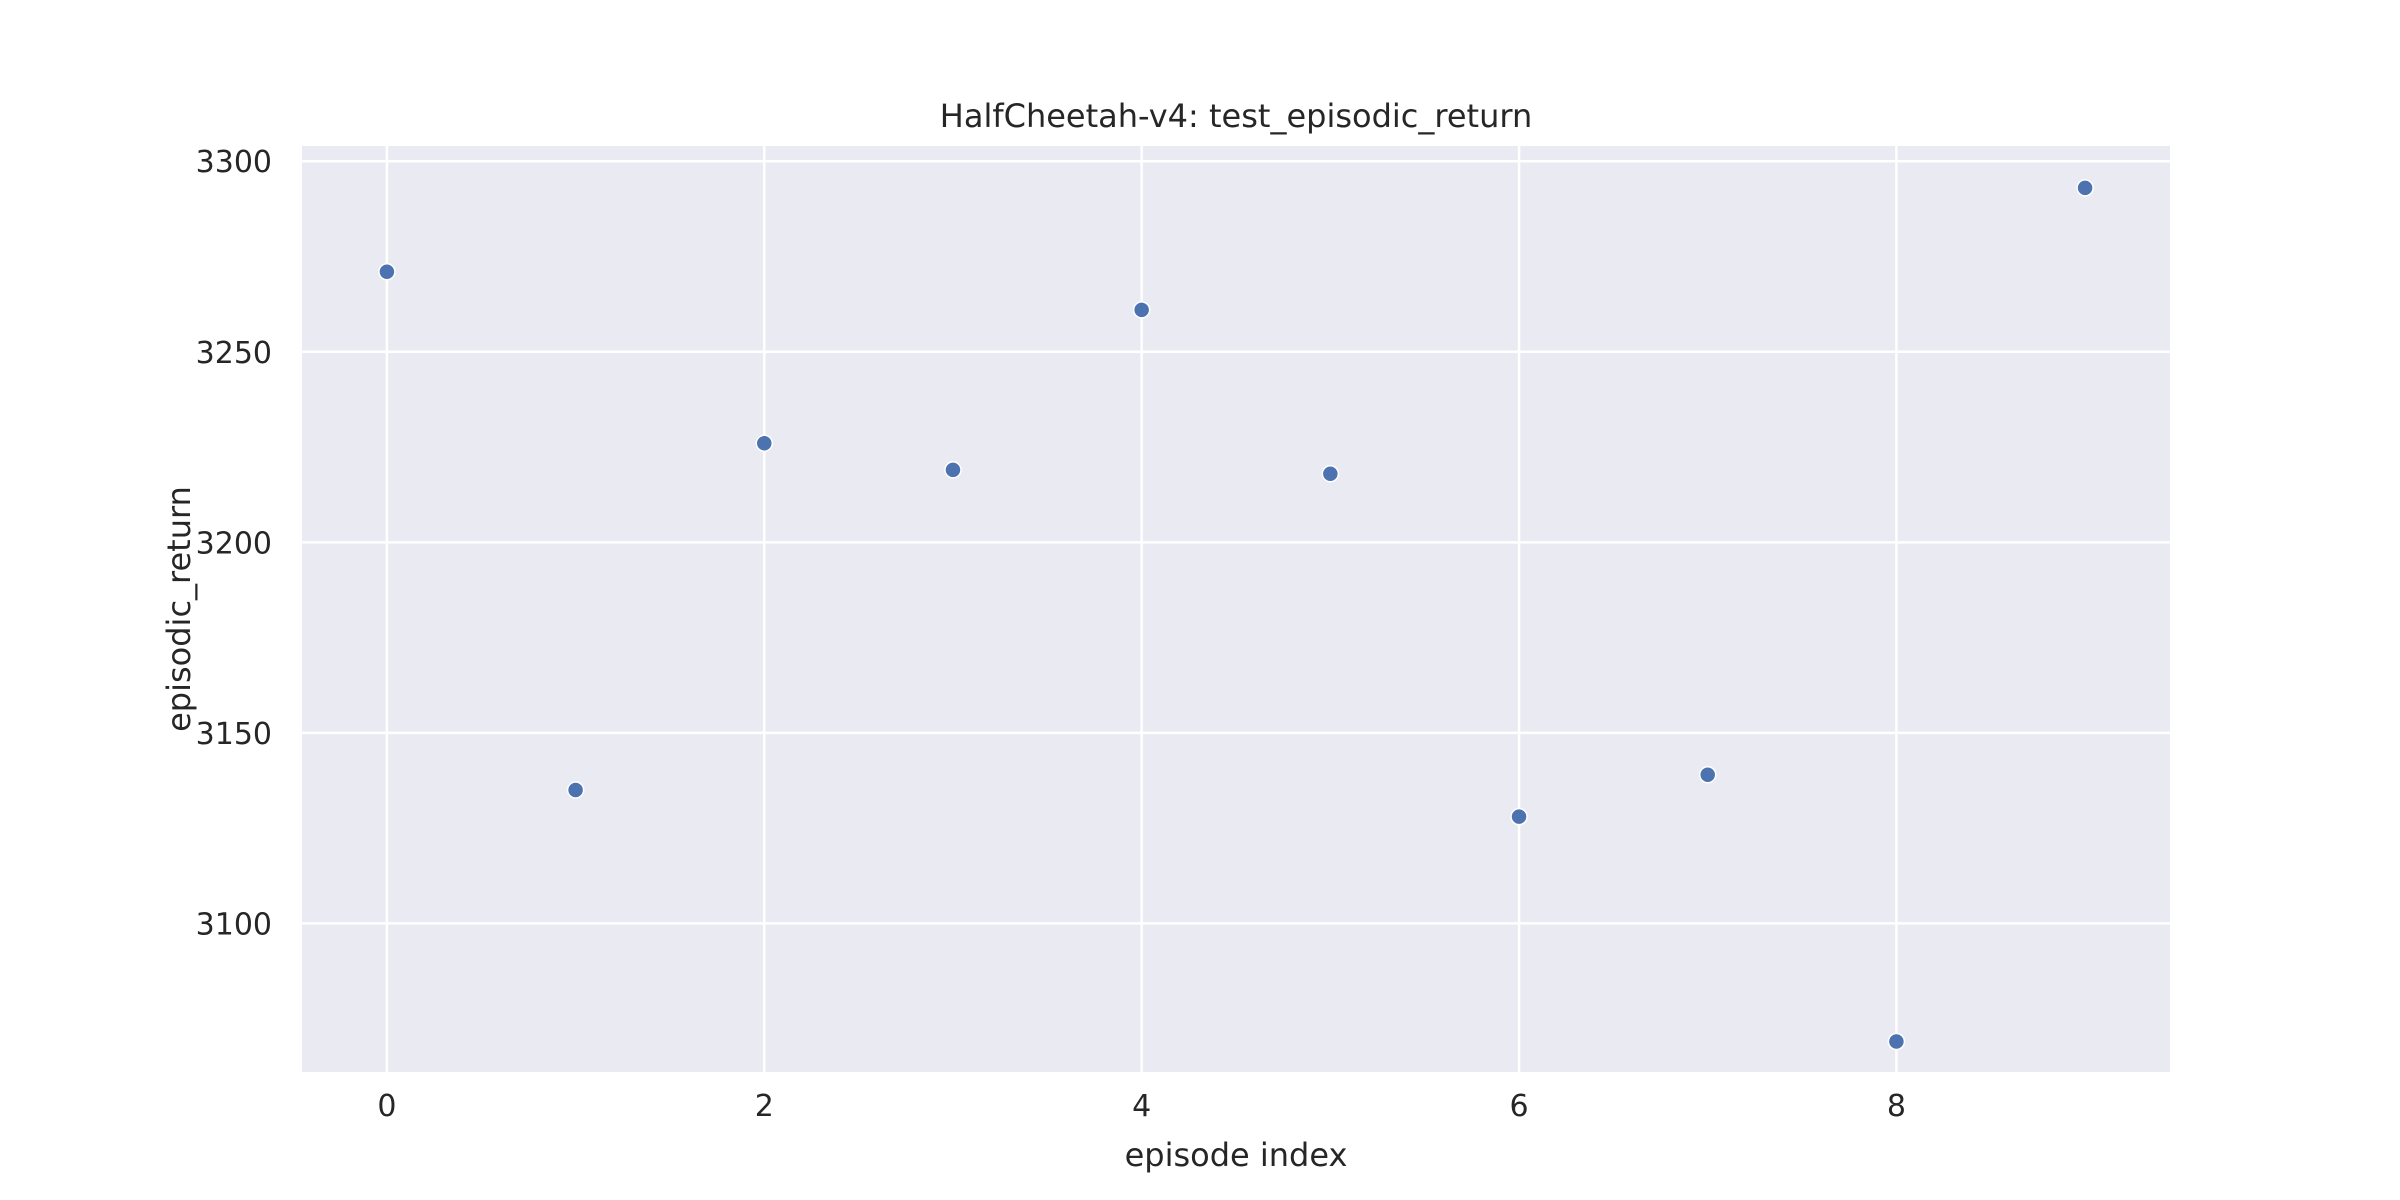 Image resolution: width=2400 pixels, height=1200 pixels. I want to click on y-axis-label: episodic_return, so click(179, 609).